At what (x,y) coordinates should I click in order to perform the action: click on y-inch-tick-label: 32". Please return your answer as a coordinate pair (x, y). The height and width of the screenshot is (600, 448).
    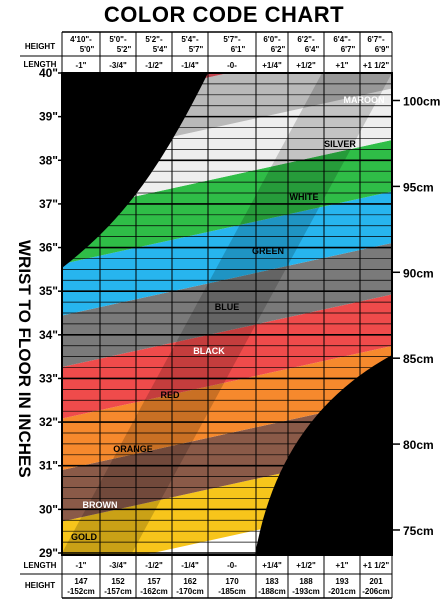
    Looking at the image, I should click on (48, 422).